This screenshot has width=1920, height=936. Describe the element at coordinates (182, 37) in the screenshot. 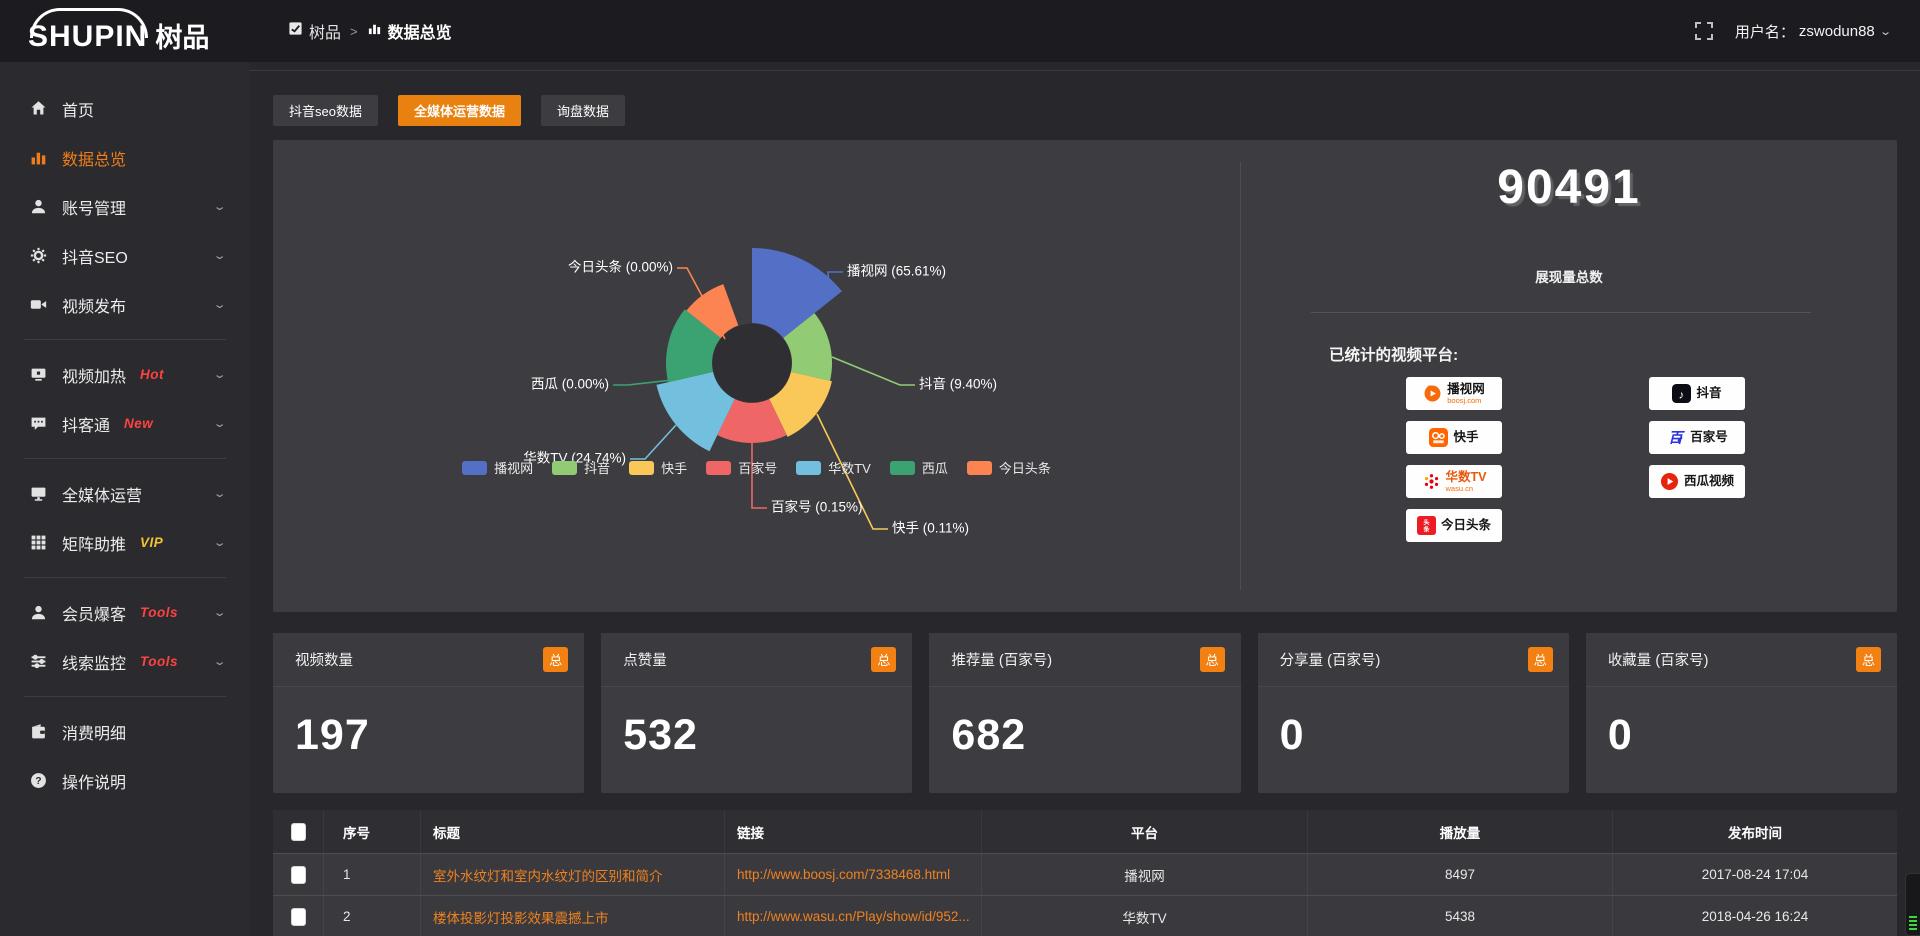

I see `logo-cjk-text: 树品` at that location.